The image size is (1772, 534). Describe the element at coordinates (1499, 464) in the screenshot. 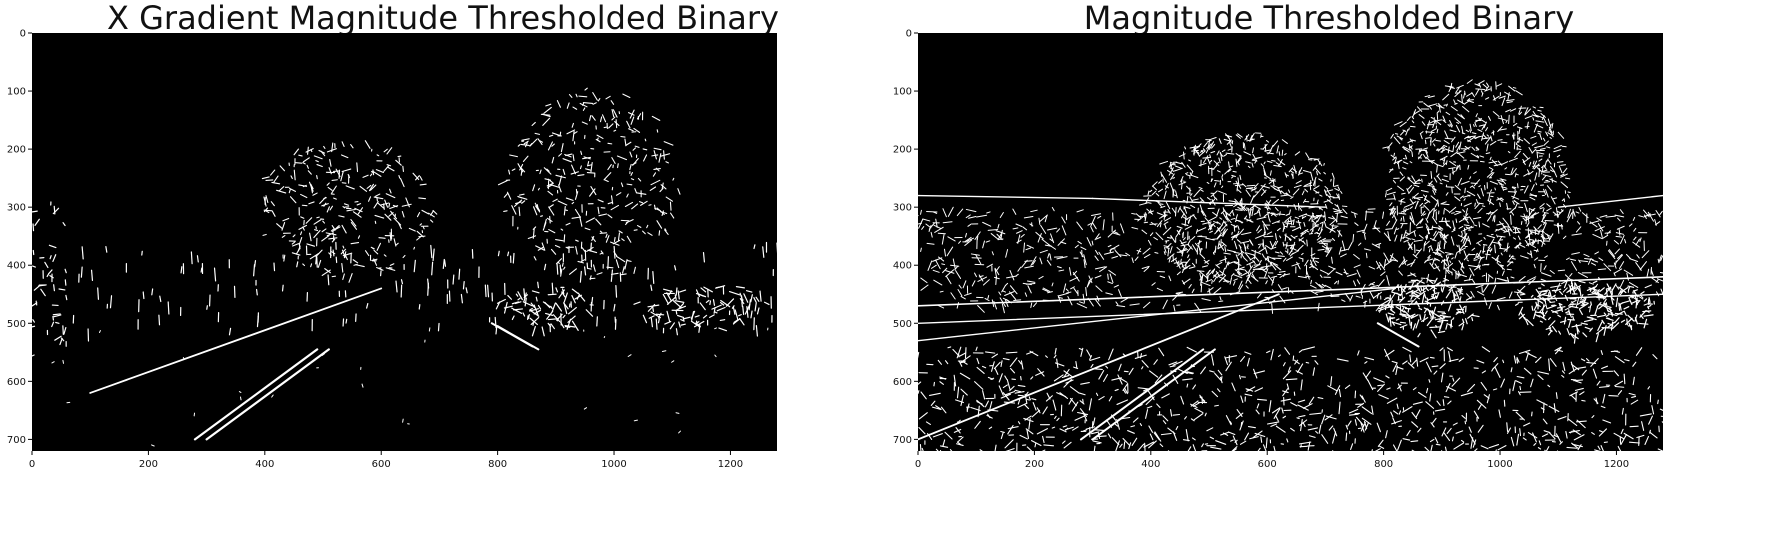

I see `right-x-tick-label: 1000` at that location.